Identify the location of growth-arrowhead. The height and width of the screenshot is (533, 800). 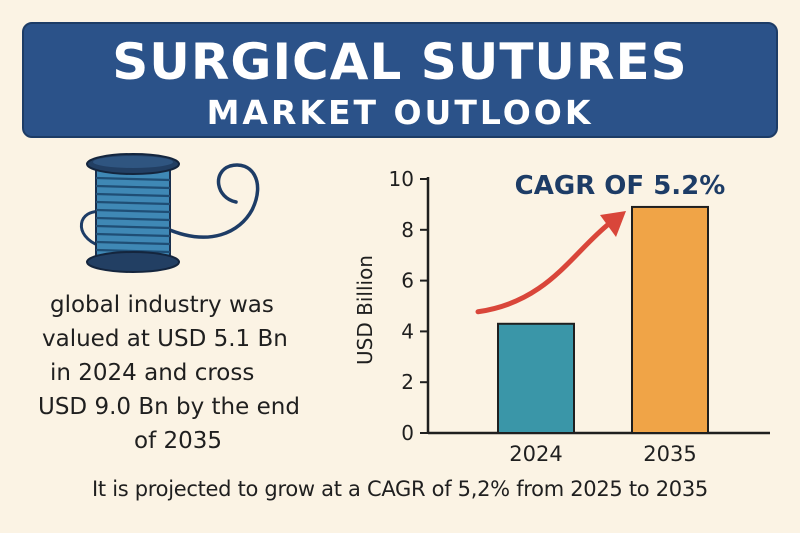
(613, 223).